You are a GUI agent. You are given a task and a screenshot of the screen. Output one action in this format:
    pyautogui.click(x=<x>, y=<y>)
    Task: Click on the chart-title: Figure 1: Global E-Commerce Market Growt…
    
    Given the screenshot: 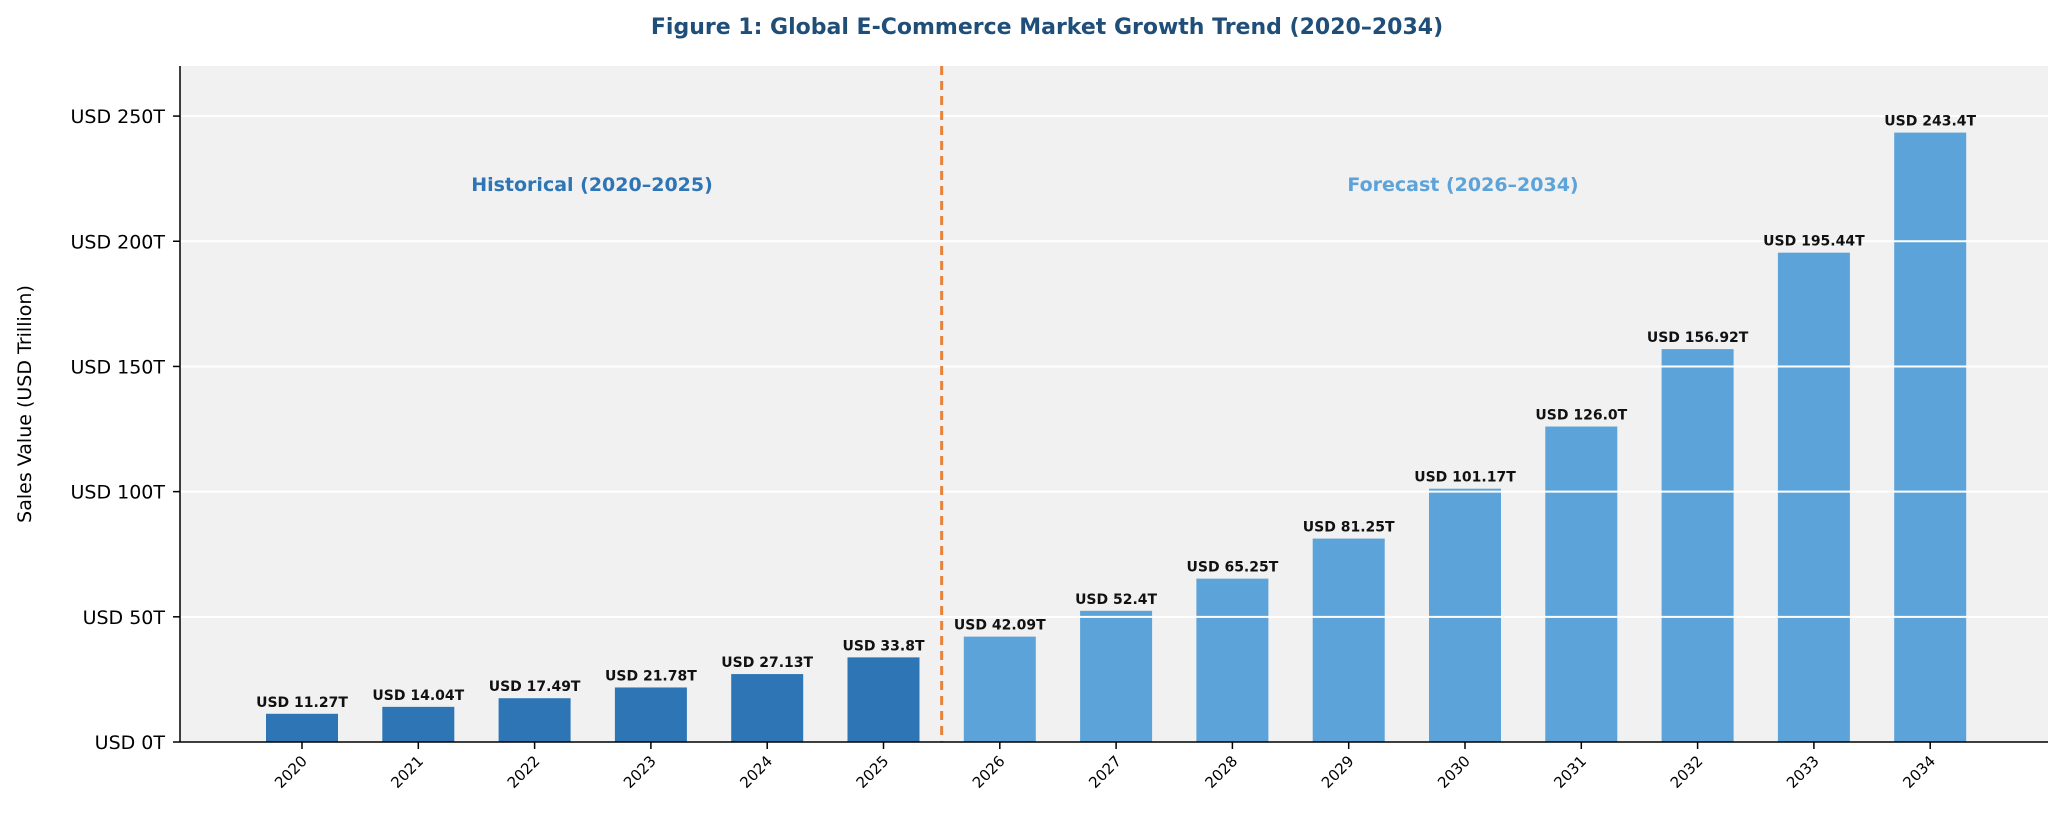 What is the action you would take?
    pyautogui.click(x=1047, y=27)
    